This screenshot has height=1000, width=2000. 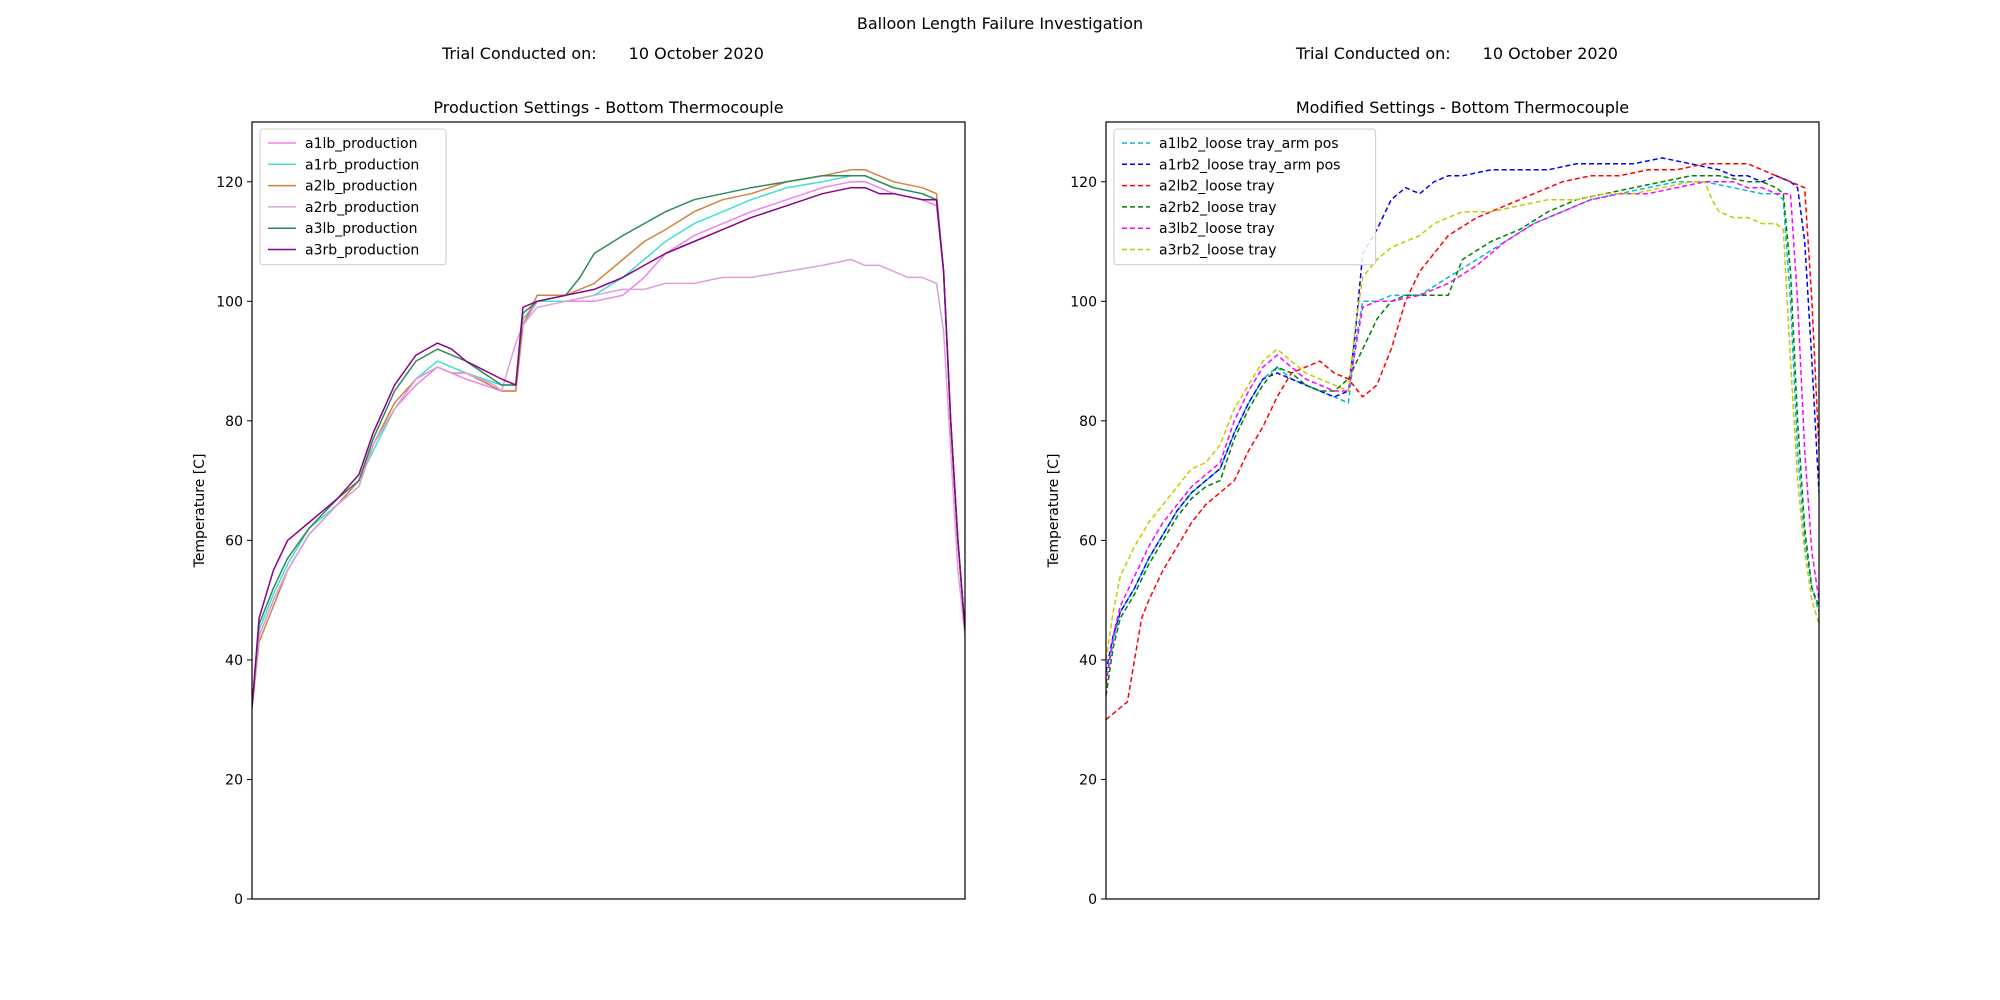 I want to click on trial-label-right: Trial Conducted on:, so click(x=1373, y=53).